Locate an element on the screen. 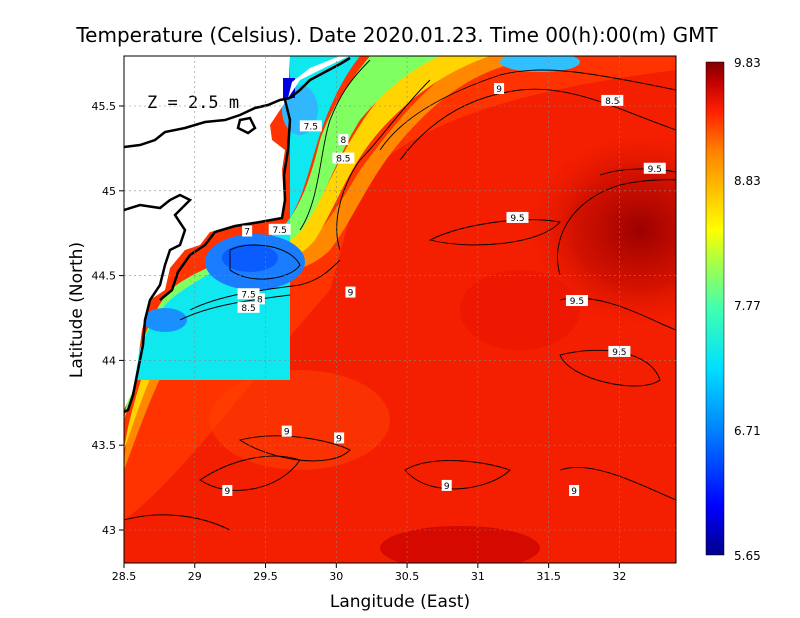 Image resolution: width=800 pixels, height=618 pixels. x-tick-label: 32 is located at coordinates (619, 576).